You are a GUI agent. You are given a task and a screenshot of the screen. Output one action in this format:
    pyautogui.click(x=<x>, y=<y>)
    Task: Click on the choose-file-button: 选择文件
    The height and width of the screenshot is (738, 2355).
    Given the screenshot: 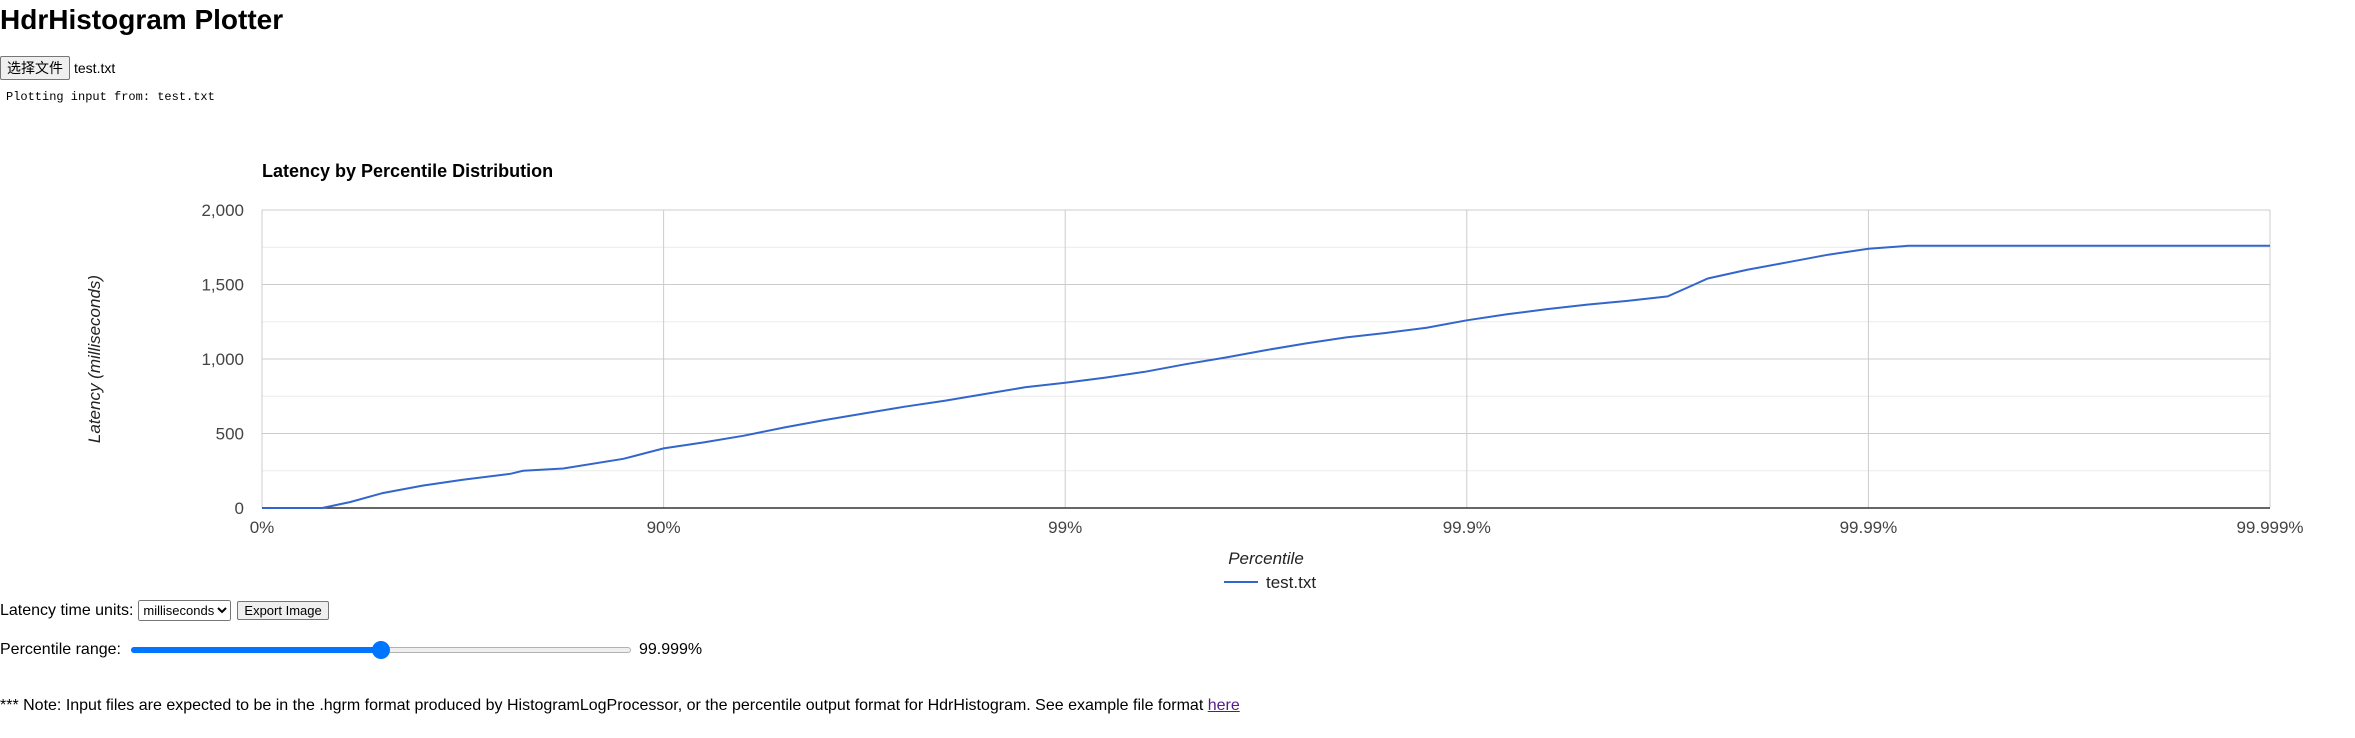 What is the action you would take?
    pyautogui.click(x=35, y=68)
    